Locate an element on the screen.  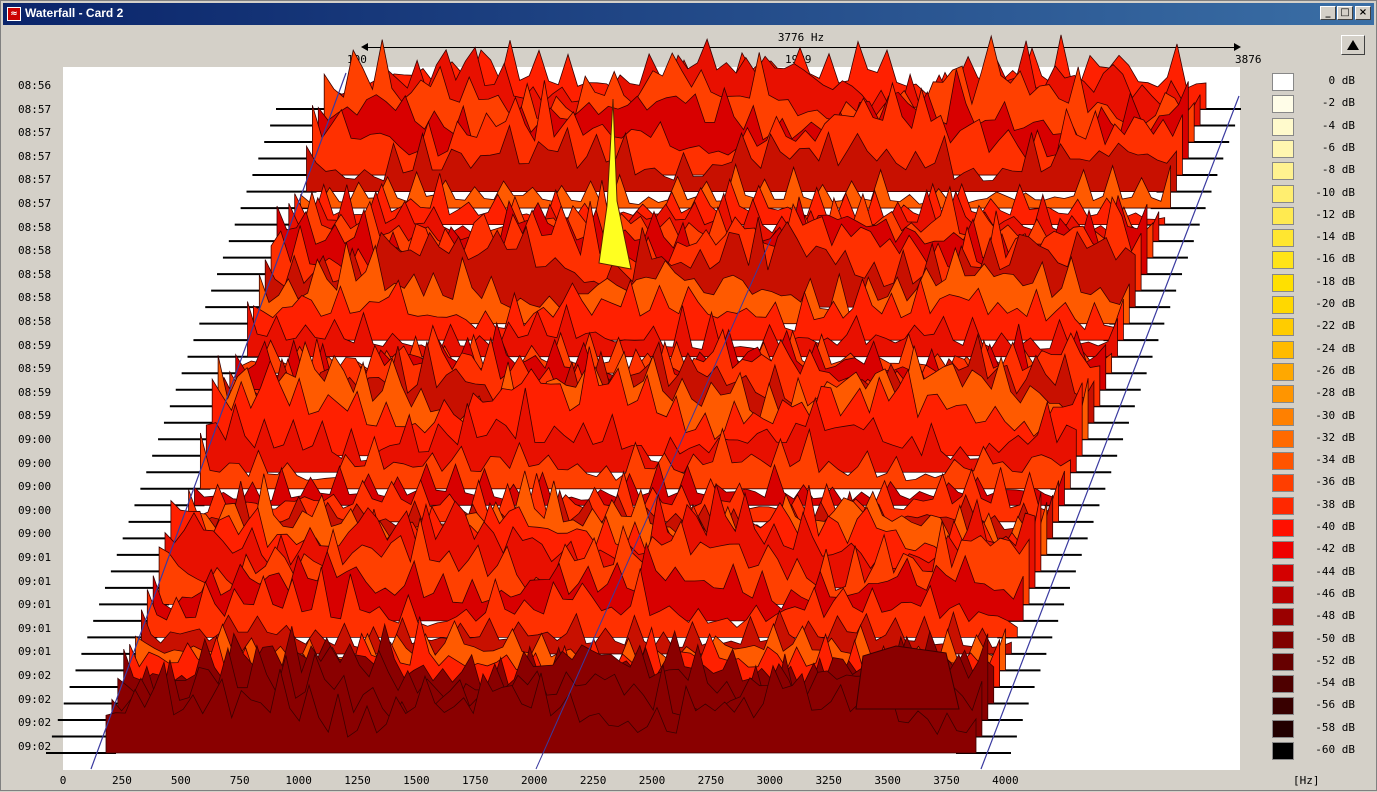
legend-label: -60 dB is located at coordinates (1335, 749).